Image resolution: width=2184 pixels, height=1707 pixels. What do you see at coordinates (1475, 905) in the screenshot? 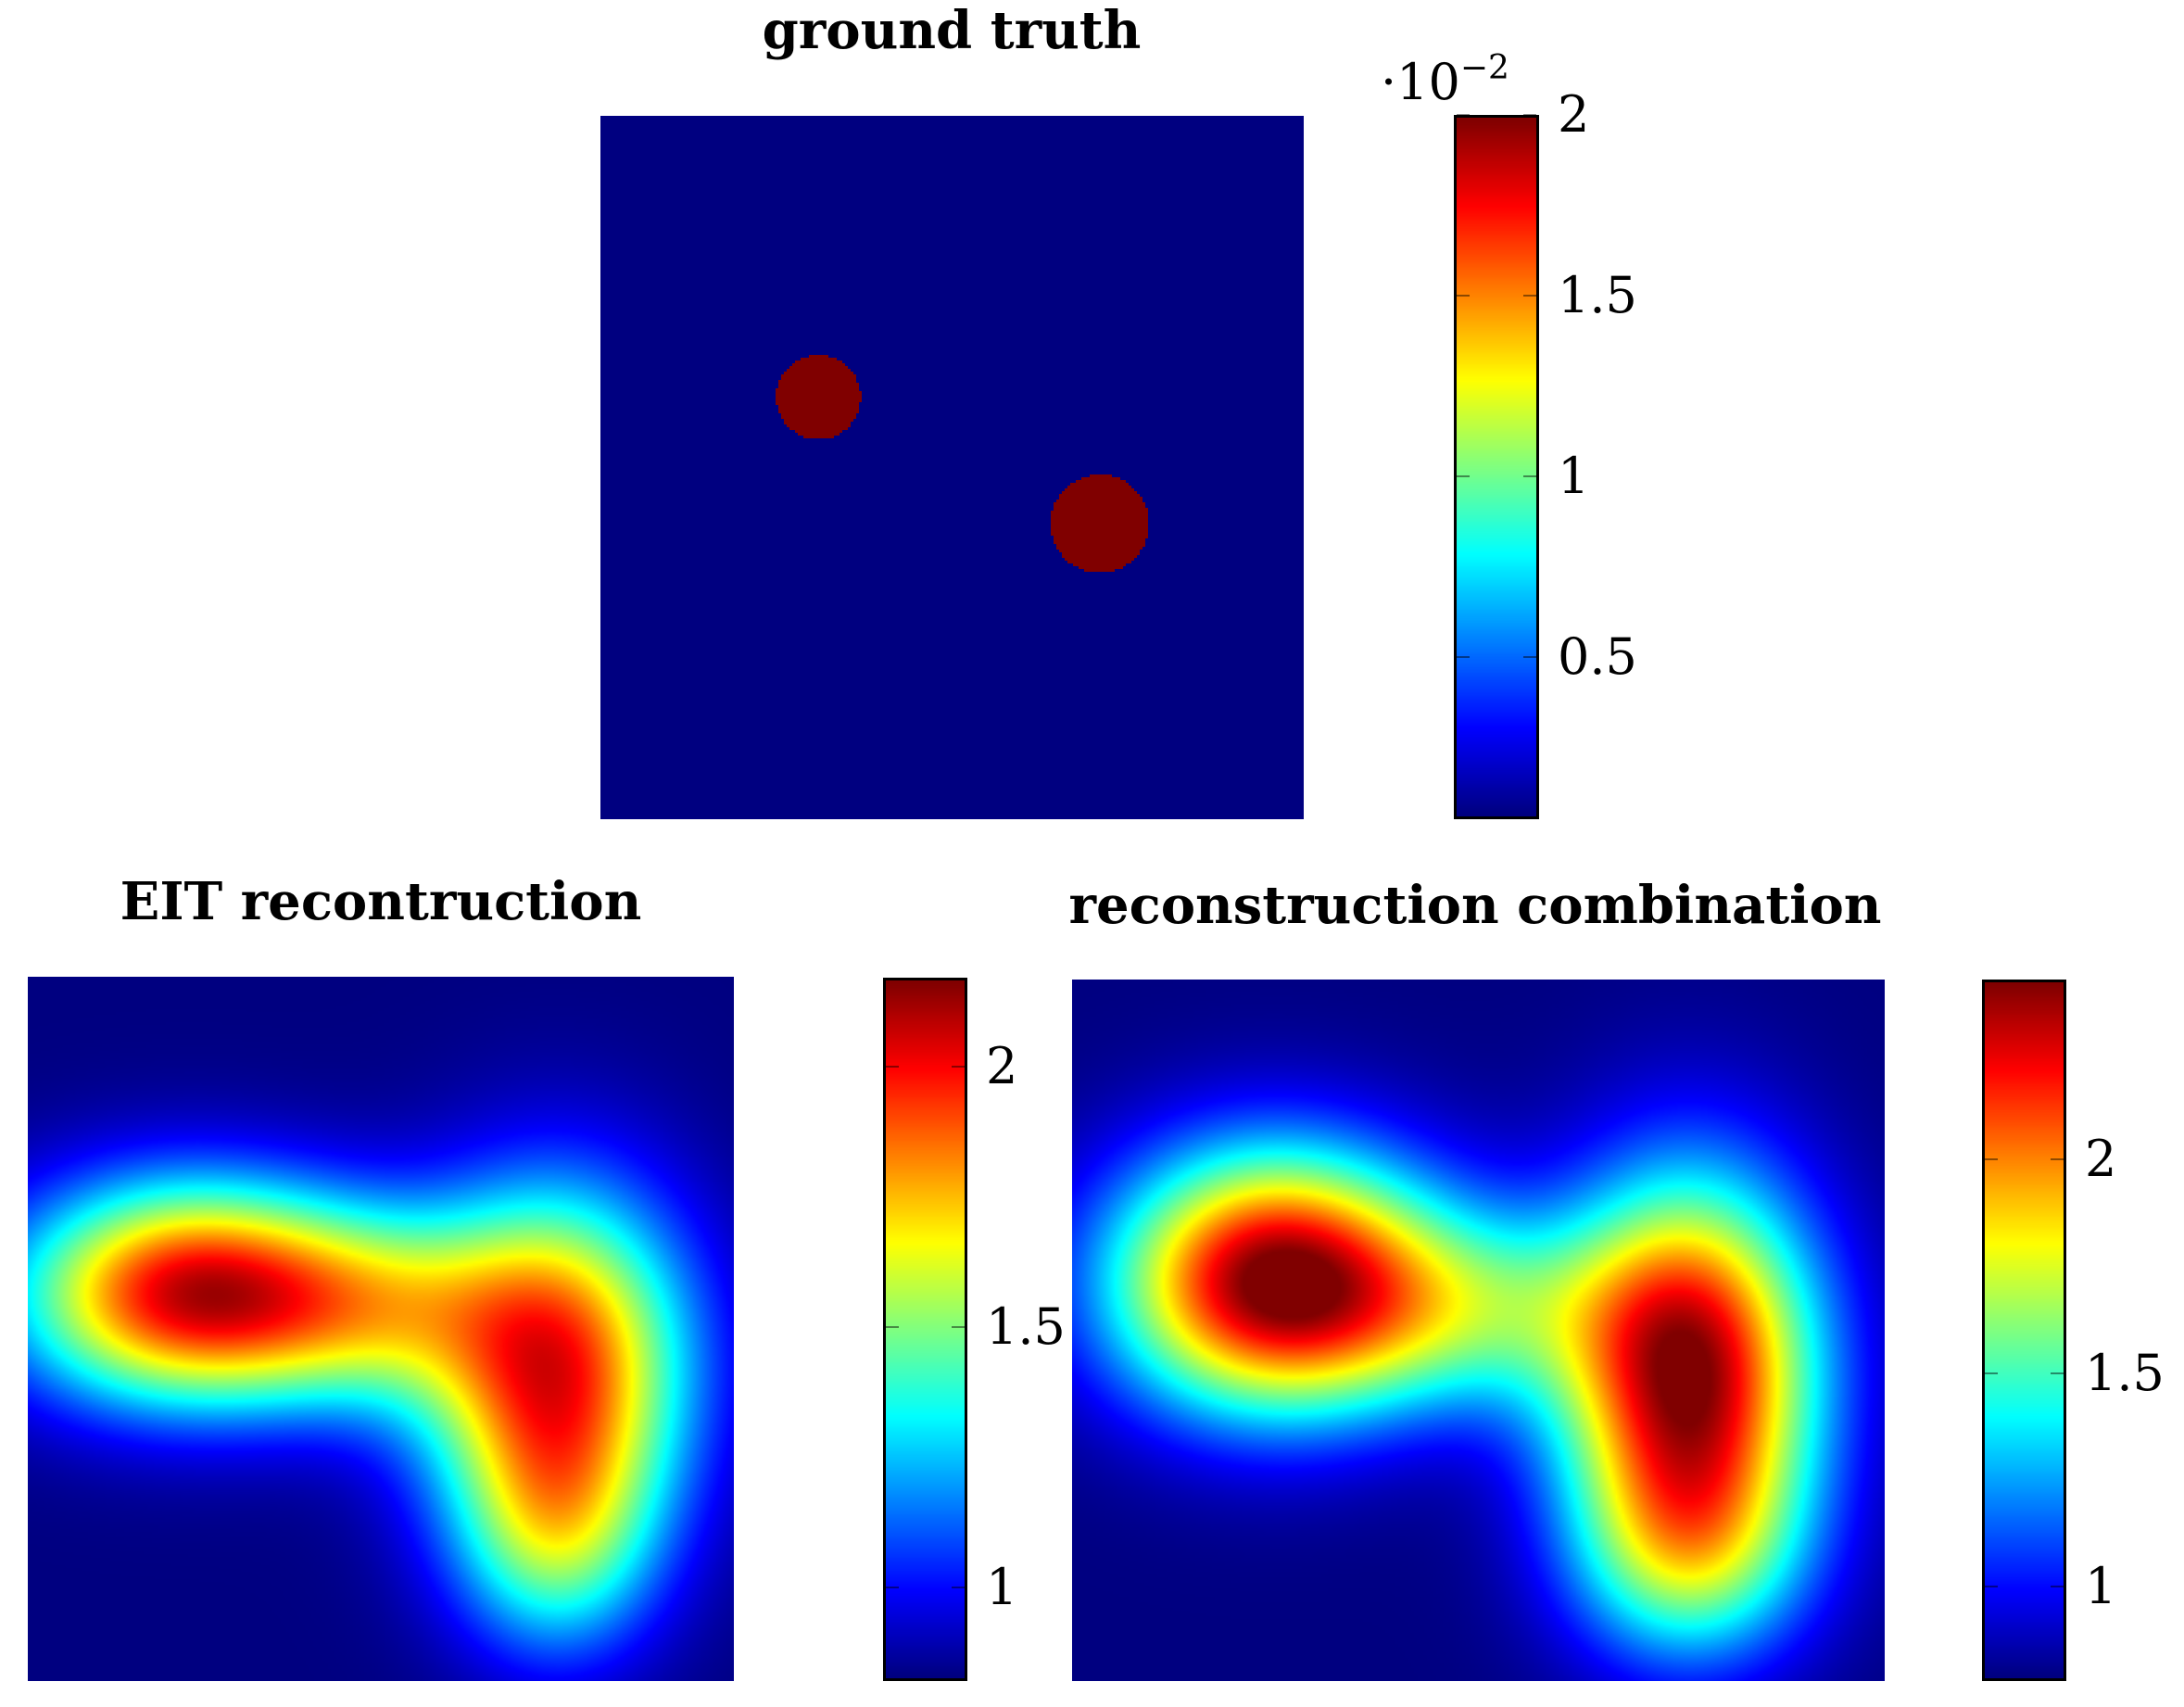
I see `title-reconstruction-combination: reconstruction combination` at bounding box center [1475, 905].